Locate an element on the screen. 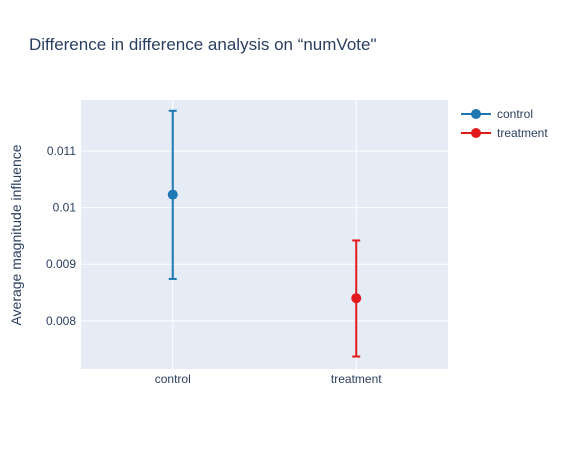  x-axis-ticks: control treatment is located at coordinates (269, 379).